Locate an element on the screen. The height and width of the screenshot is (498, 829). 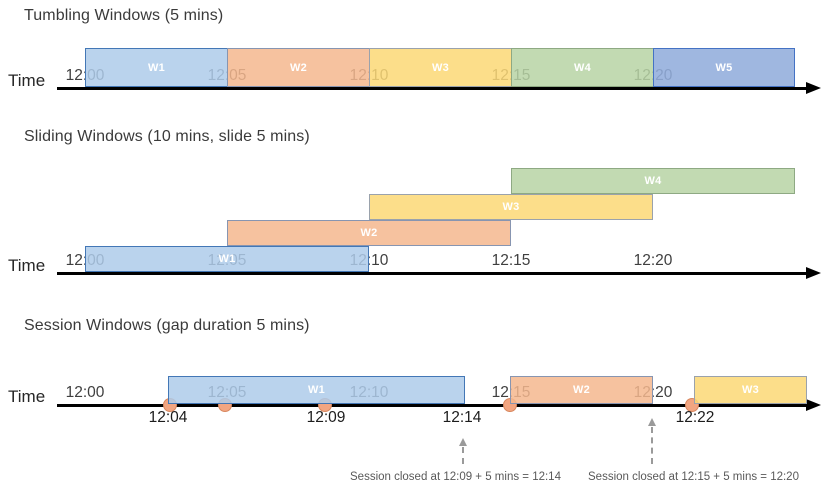
tumbling-window-w4: W4 is located at coordinates (582, 67).